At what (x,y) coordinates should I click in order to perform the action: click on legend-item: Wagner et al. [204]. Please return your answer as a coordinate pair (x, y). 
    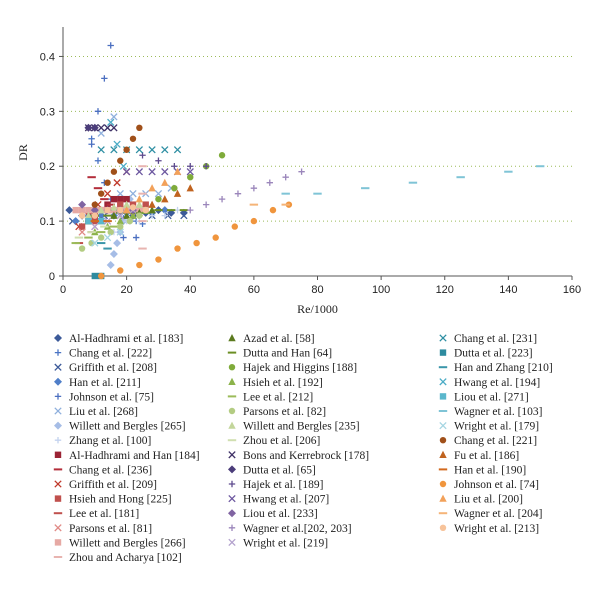
    Looking at the image, I should click on (490, 514).